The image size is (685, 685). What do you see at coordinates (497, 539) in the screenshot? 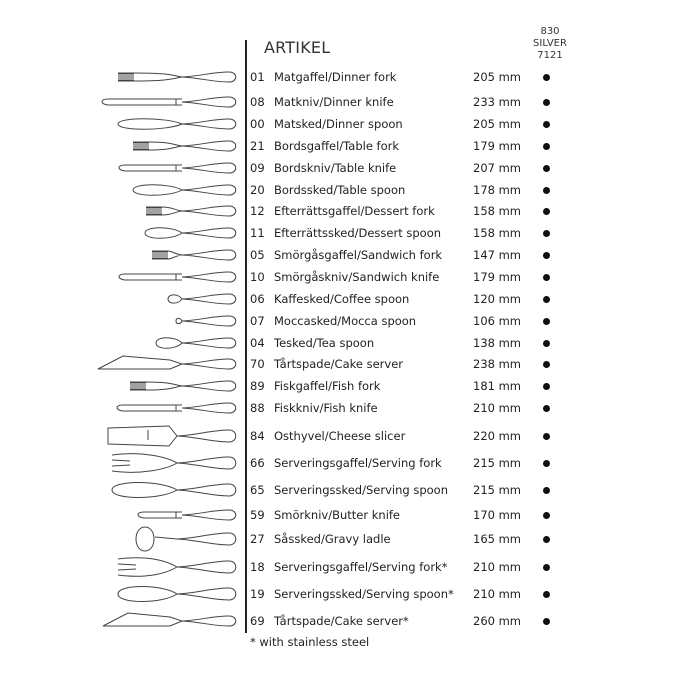
I see `item-length: 165 mm` at bounding box center [497, 539].